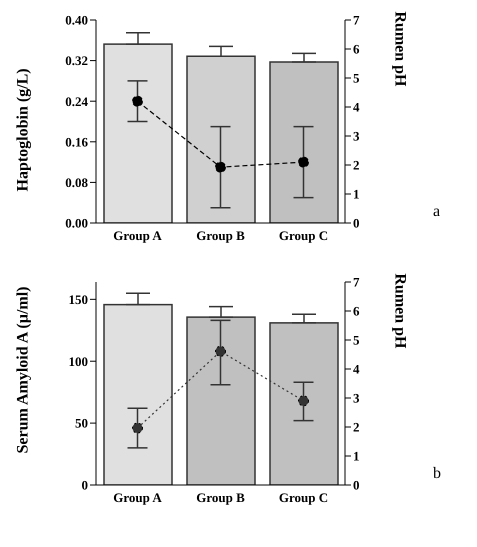 Image resolution: width=477 pixels, height=547 pixels. I want to click on y-tick-label: 0, so click(85, 485).